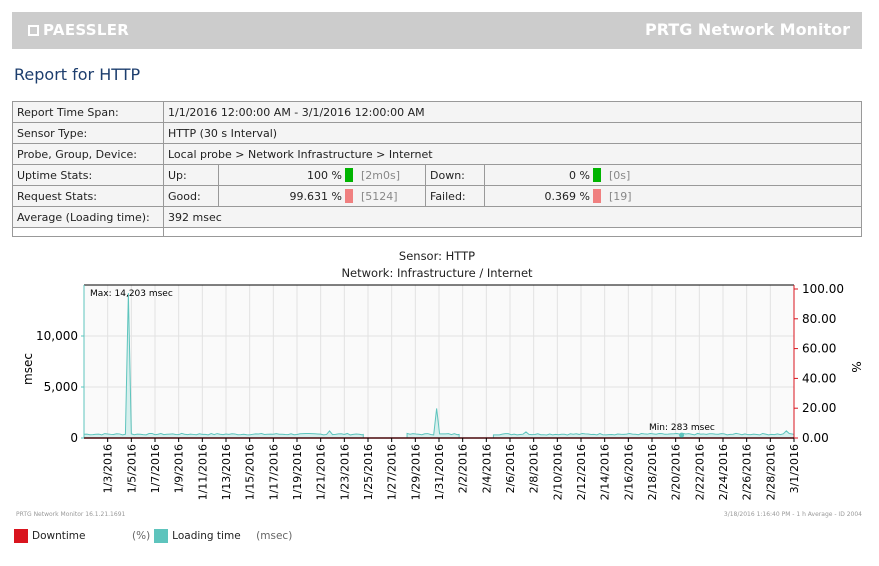 This screenshot has width=879, height=566. What do you see at coordinates (321, 472) in the screenshot?
I see `x-tick-label: 1/21/2016` at bounding box center [321, 472].